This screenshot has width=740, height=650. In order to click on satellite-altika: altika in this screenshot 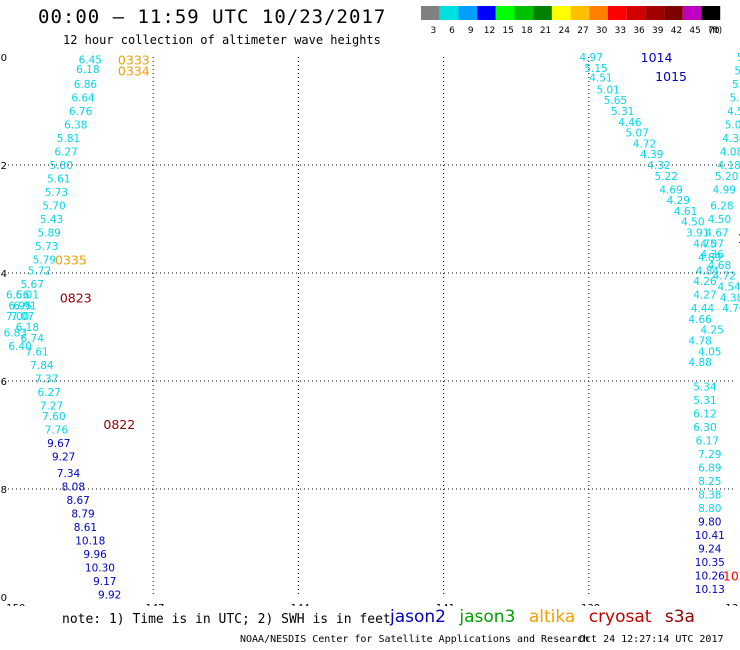, I will do `click(552, 617)`.